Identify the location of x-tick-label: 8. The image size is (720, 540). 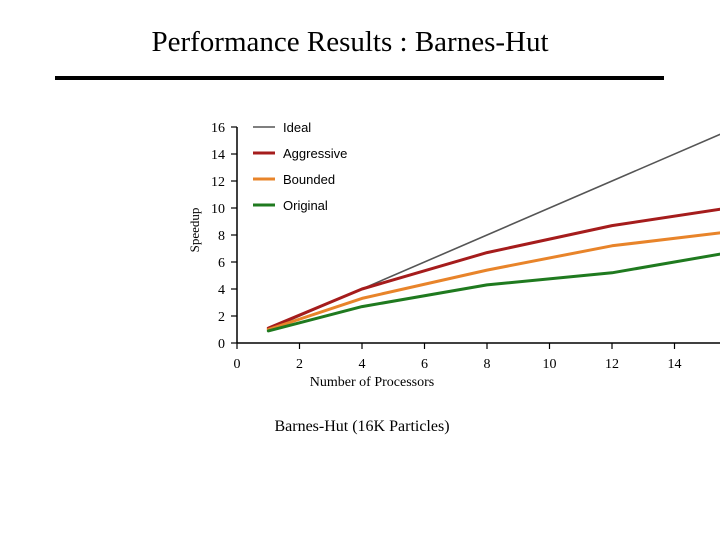
(487, 364).